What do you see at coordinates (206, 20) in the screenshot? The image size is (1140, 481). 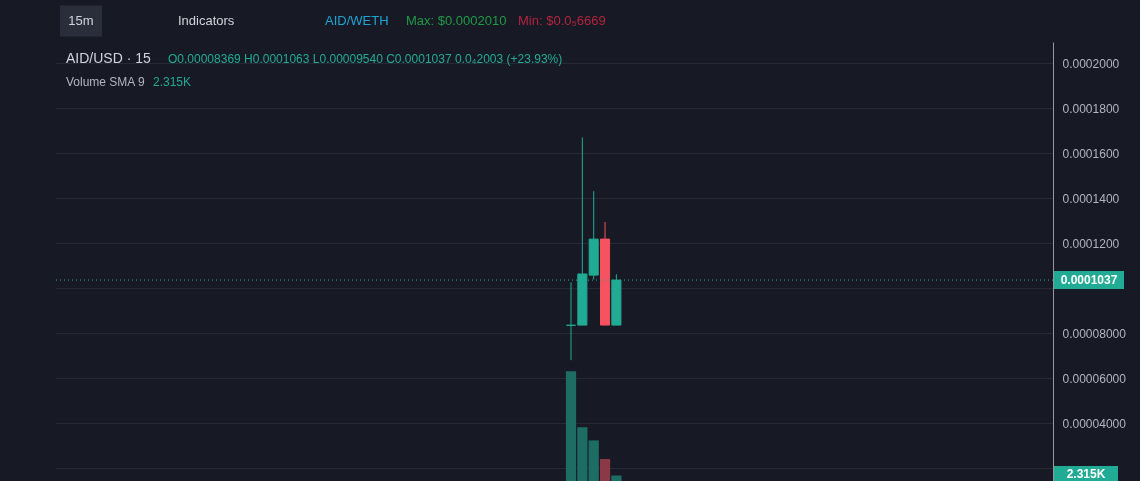 I see `text: Indicators` at bounding box center [206, 20].